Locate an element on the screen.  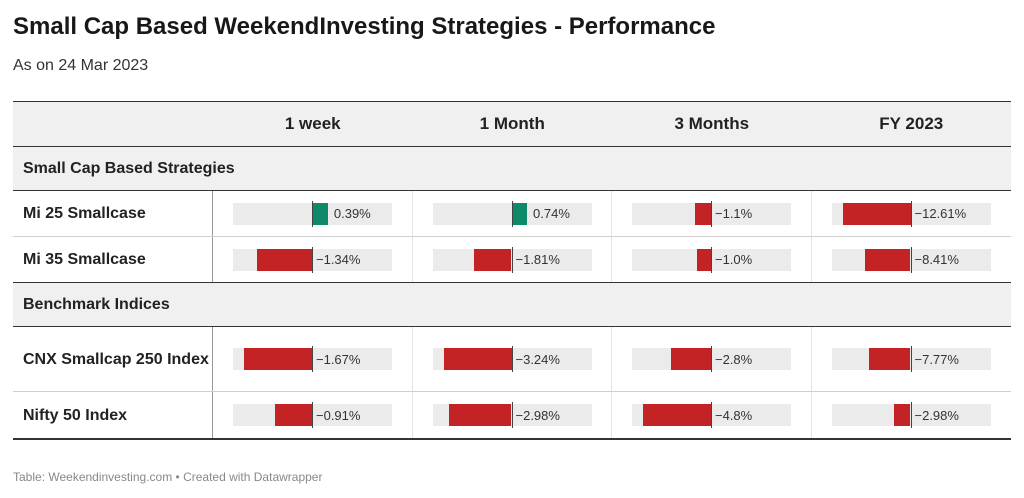
value-cell: −8.41% is located at coordinates (912, 259).